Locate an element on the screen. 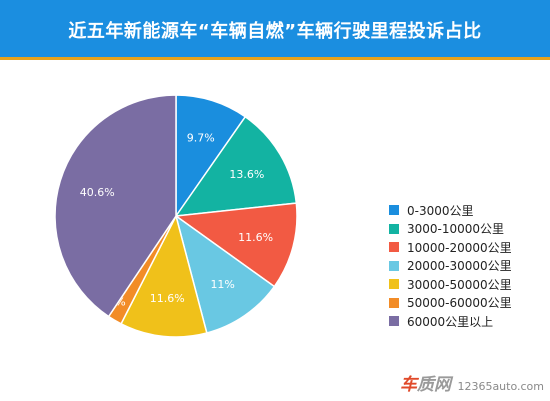 Image resolution: width=550 pixels, height=401 pixels. legend-item-20000-30000: 20000-30000公里 is located at coordinates (450, 266).